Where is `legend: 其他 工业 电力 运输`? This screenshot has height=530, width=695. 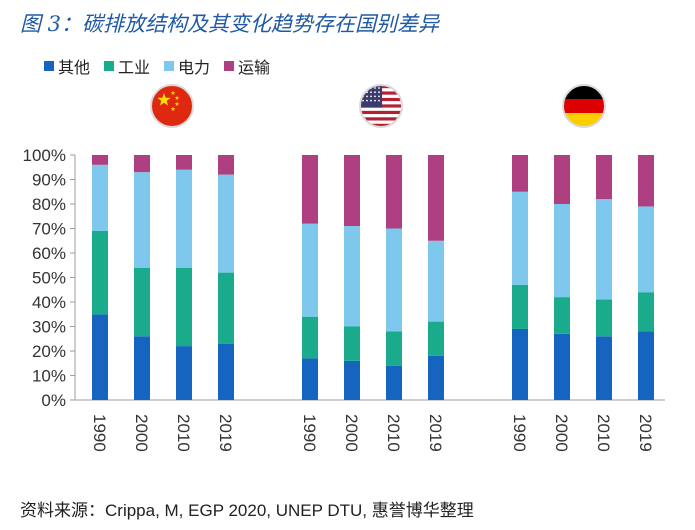 legend: 其他 工业 电力 运输 is located at coordinates (164, 66).